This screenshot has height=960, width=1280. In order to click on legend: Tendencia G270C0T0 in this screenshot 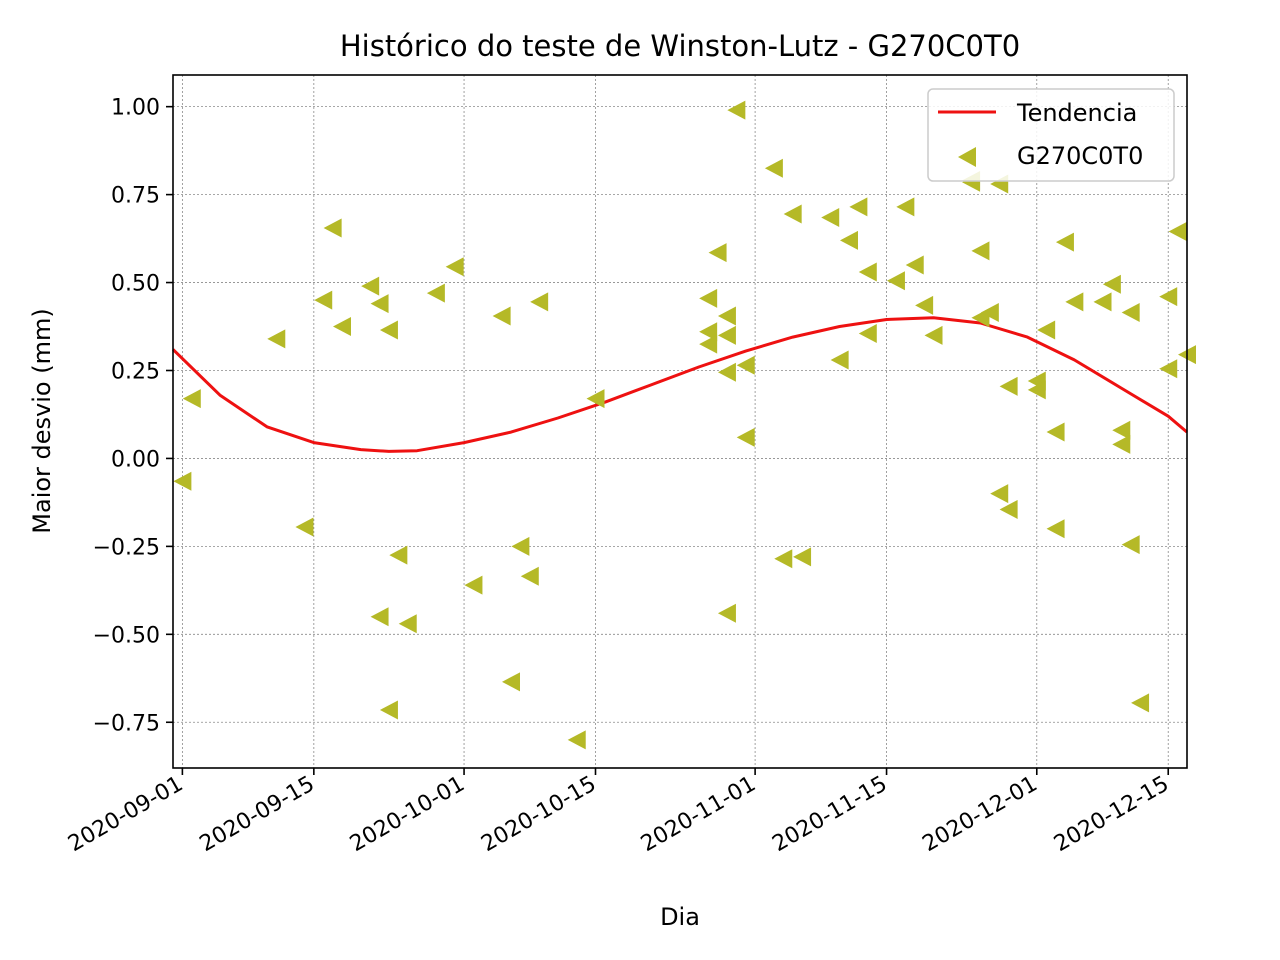, I will do `click(1051, 135)`.